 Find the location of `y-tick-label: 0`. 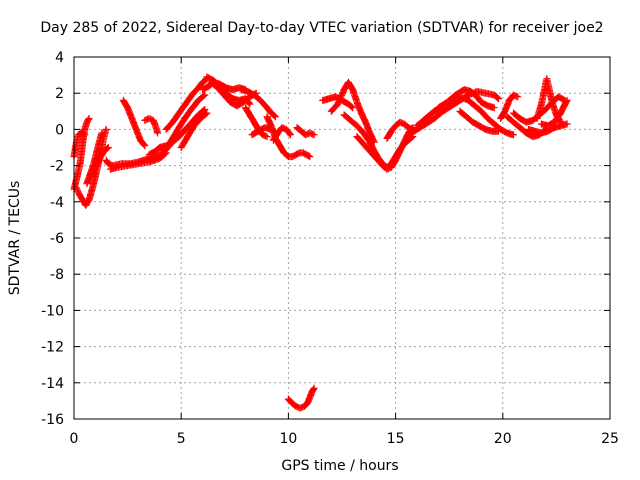

y-tick-label: 0 is located at coordinates (59, 130).